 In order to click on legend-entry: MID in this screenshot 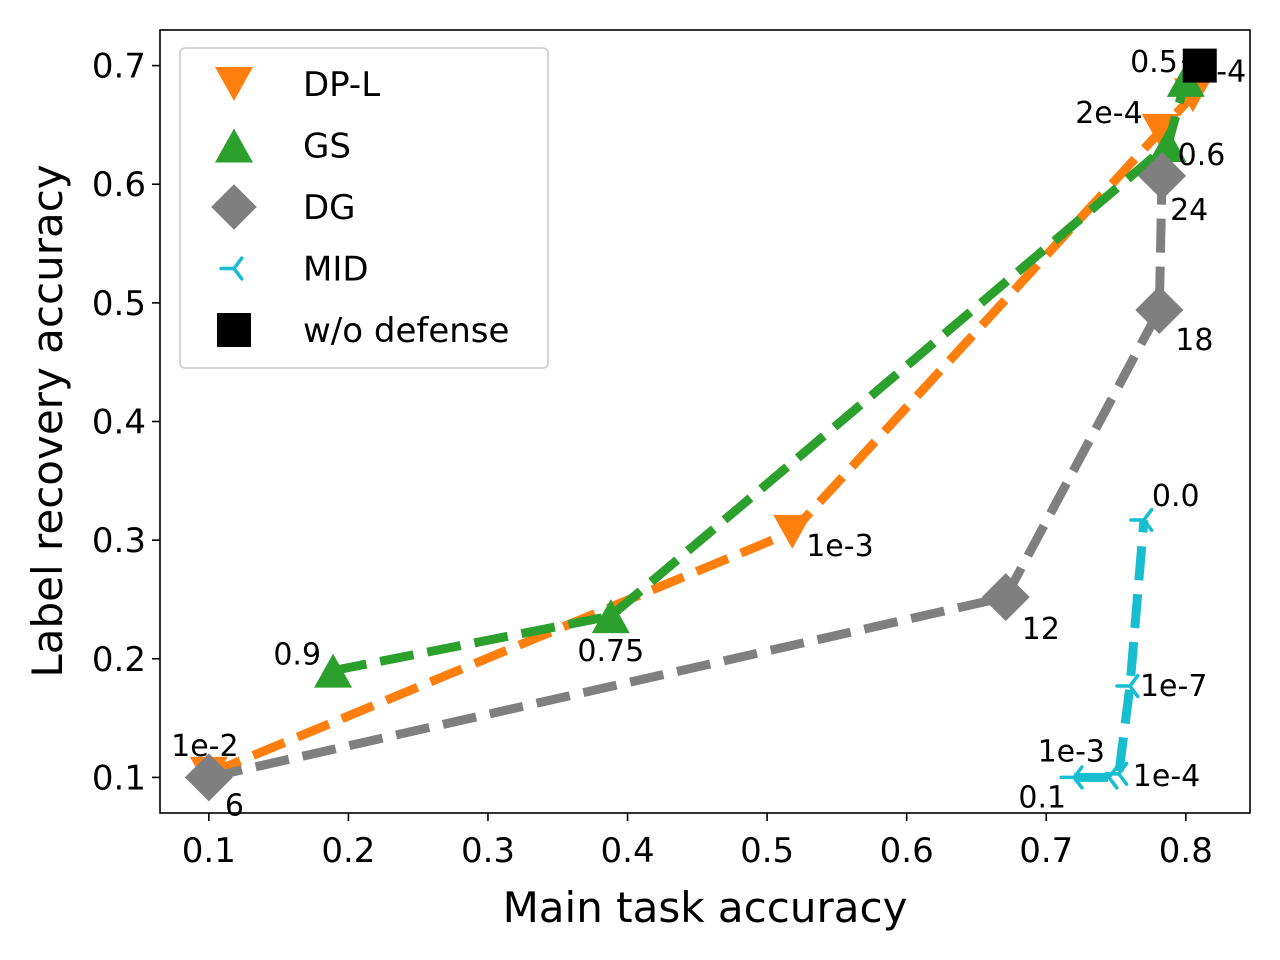, I will do `click(294, 270)`.